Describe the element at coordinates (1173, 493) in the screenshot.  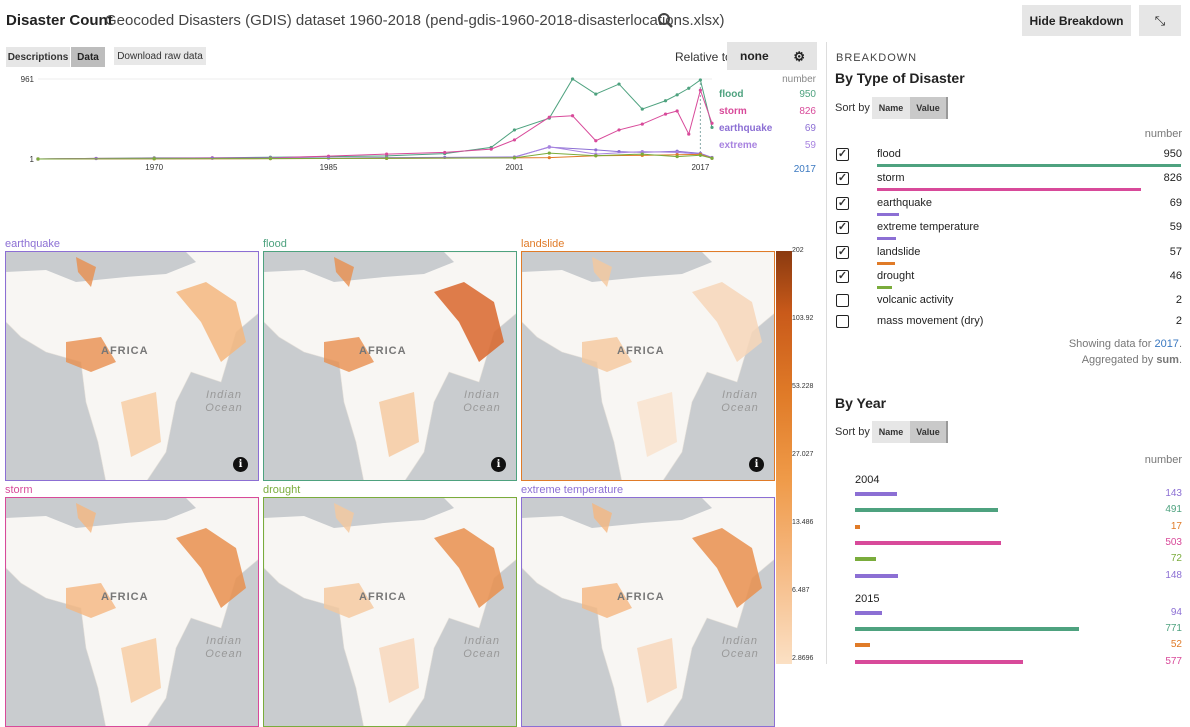
I see `year-value: 143` at that location.